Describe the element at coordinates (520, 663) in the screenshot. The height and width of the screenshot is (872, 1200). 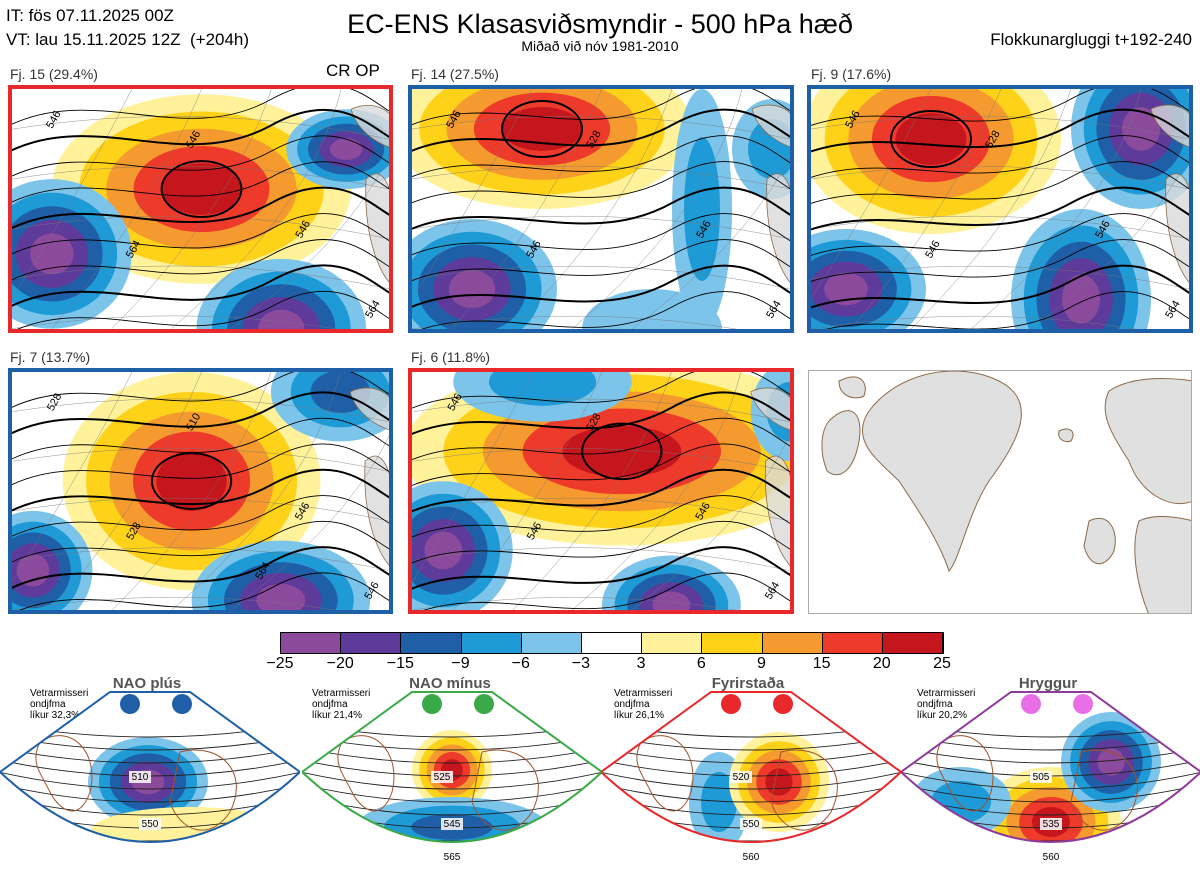
I see `colorbar-tick: −6` at that location.